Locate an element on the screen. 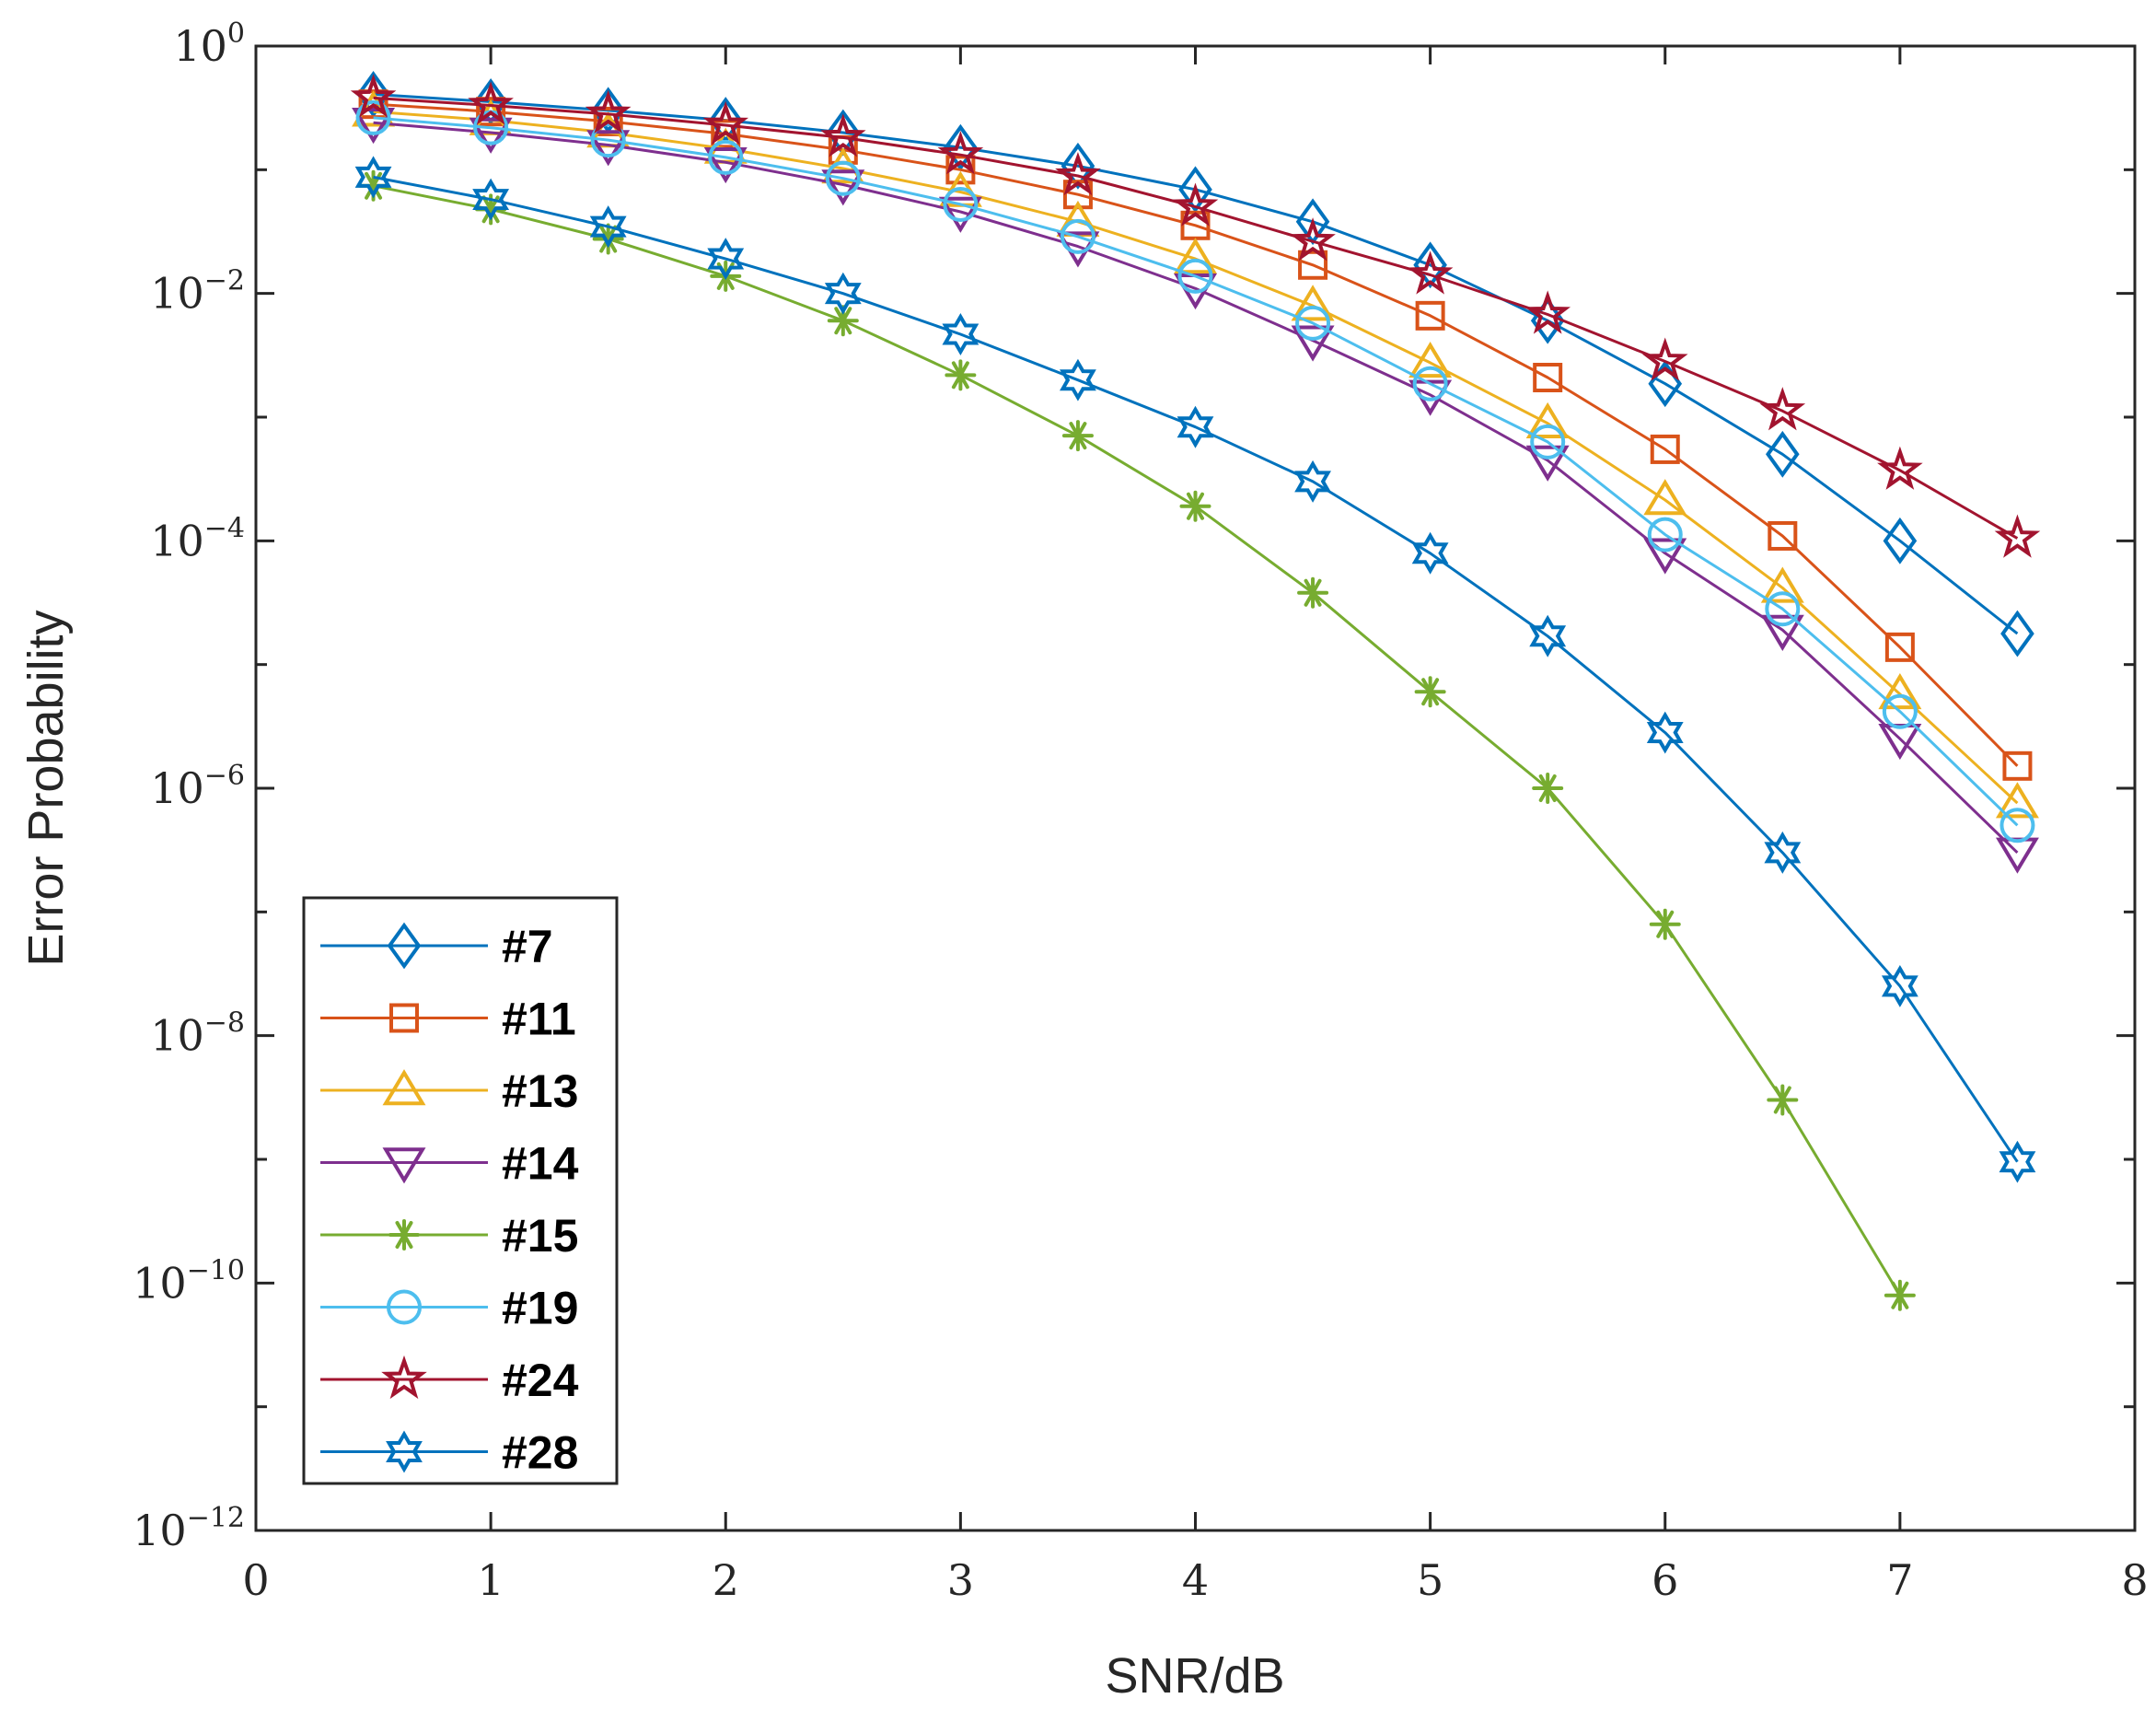 This screenshot has height=1710, width=2156. y-axis-title: Error Probability is located at coordinates (46, 788).